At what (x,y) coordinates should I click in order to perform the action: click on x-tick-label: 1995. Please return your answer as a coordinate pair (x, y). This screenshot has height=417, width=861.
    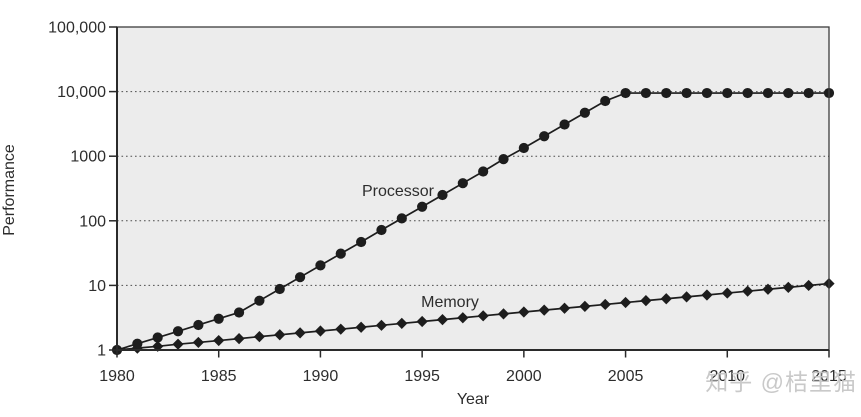
    Looking at the image, I should click on (422, 376).